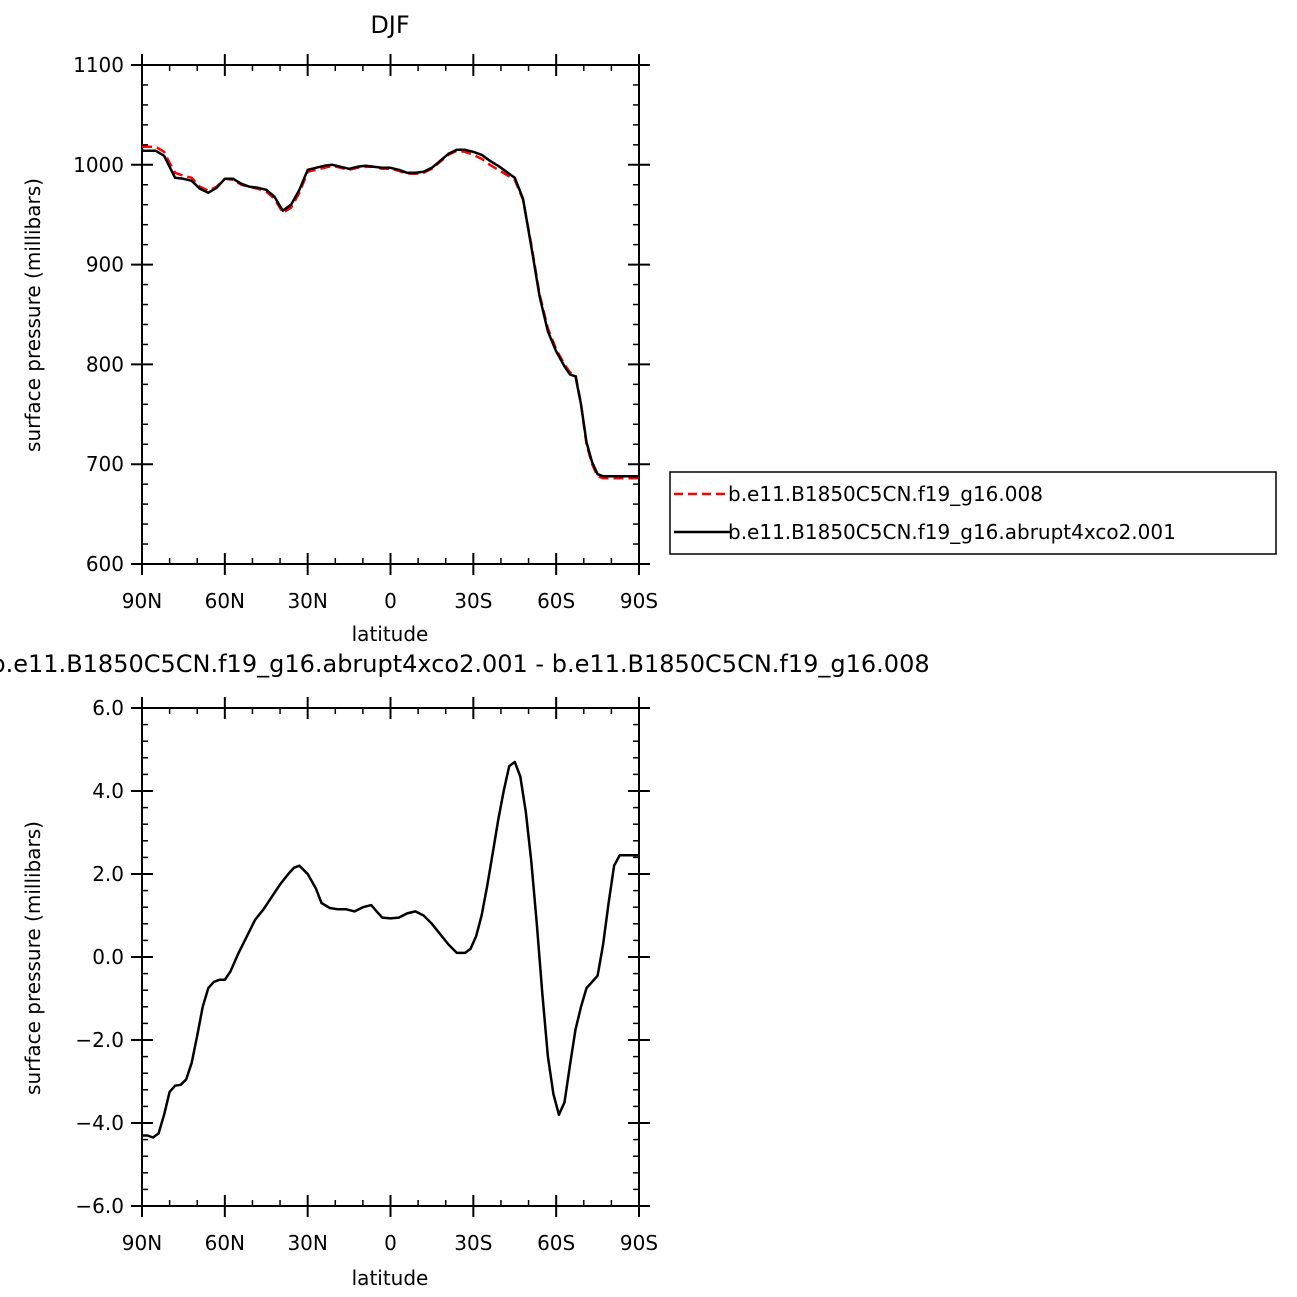 The image size is (1297, 1297). What do you see at coordinates (389, 25) in the screenshot?
I see `top-title: DJF` at bounding box center [389, 25].